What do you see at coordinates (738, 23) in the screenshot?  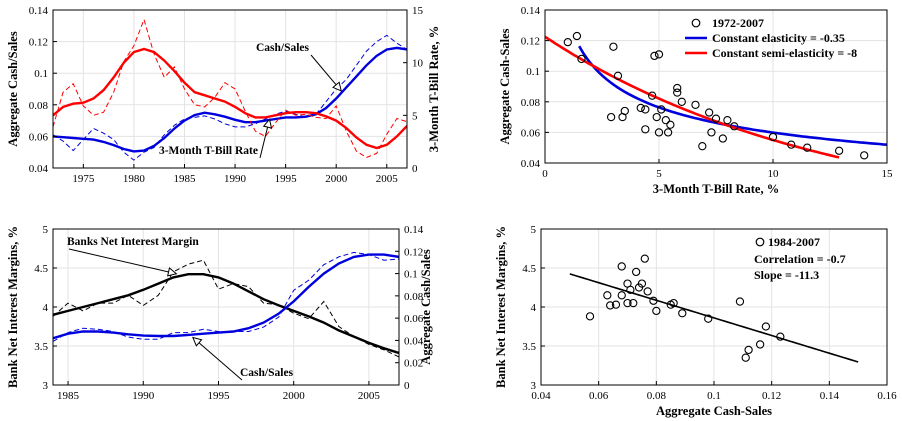 I see `legend-label: 1972-2007` at bounding box center [738, 23].